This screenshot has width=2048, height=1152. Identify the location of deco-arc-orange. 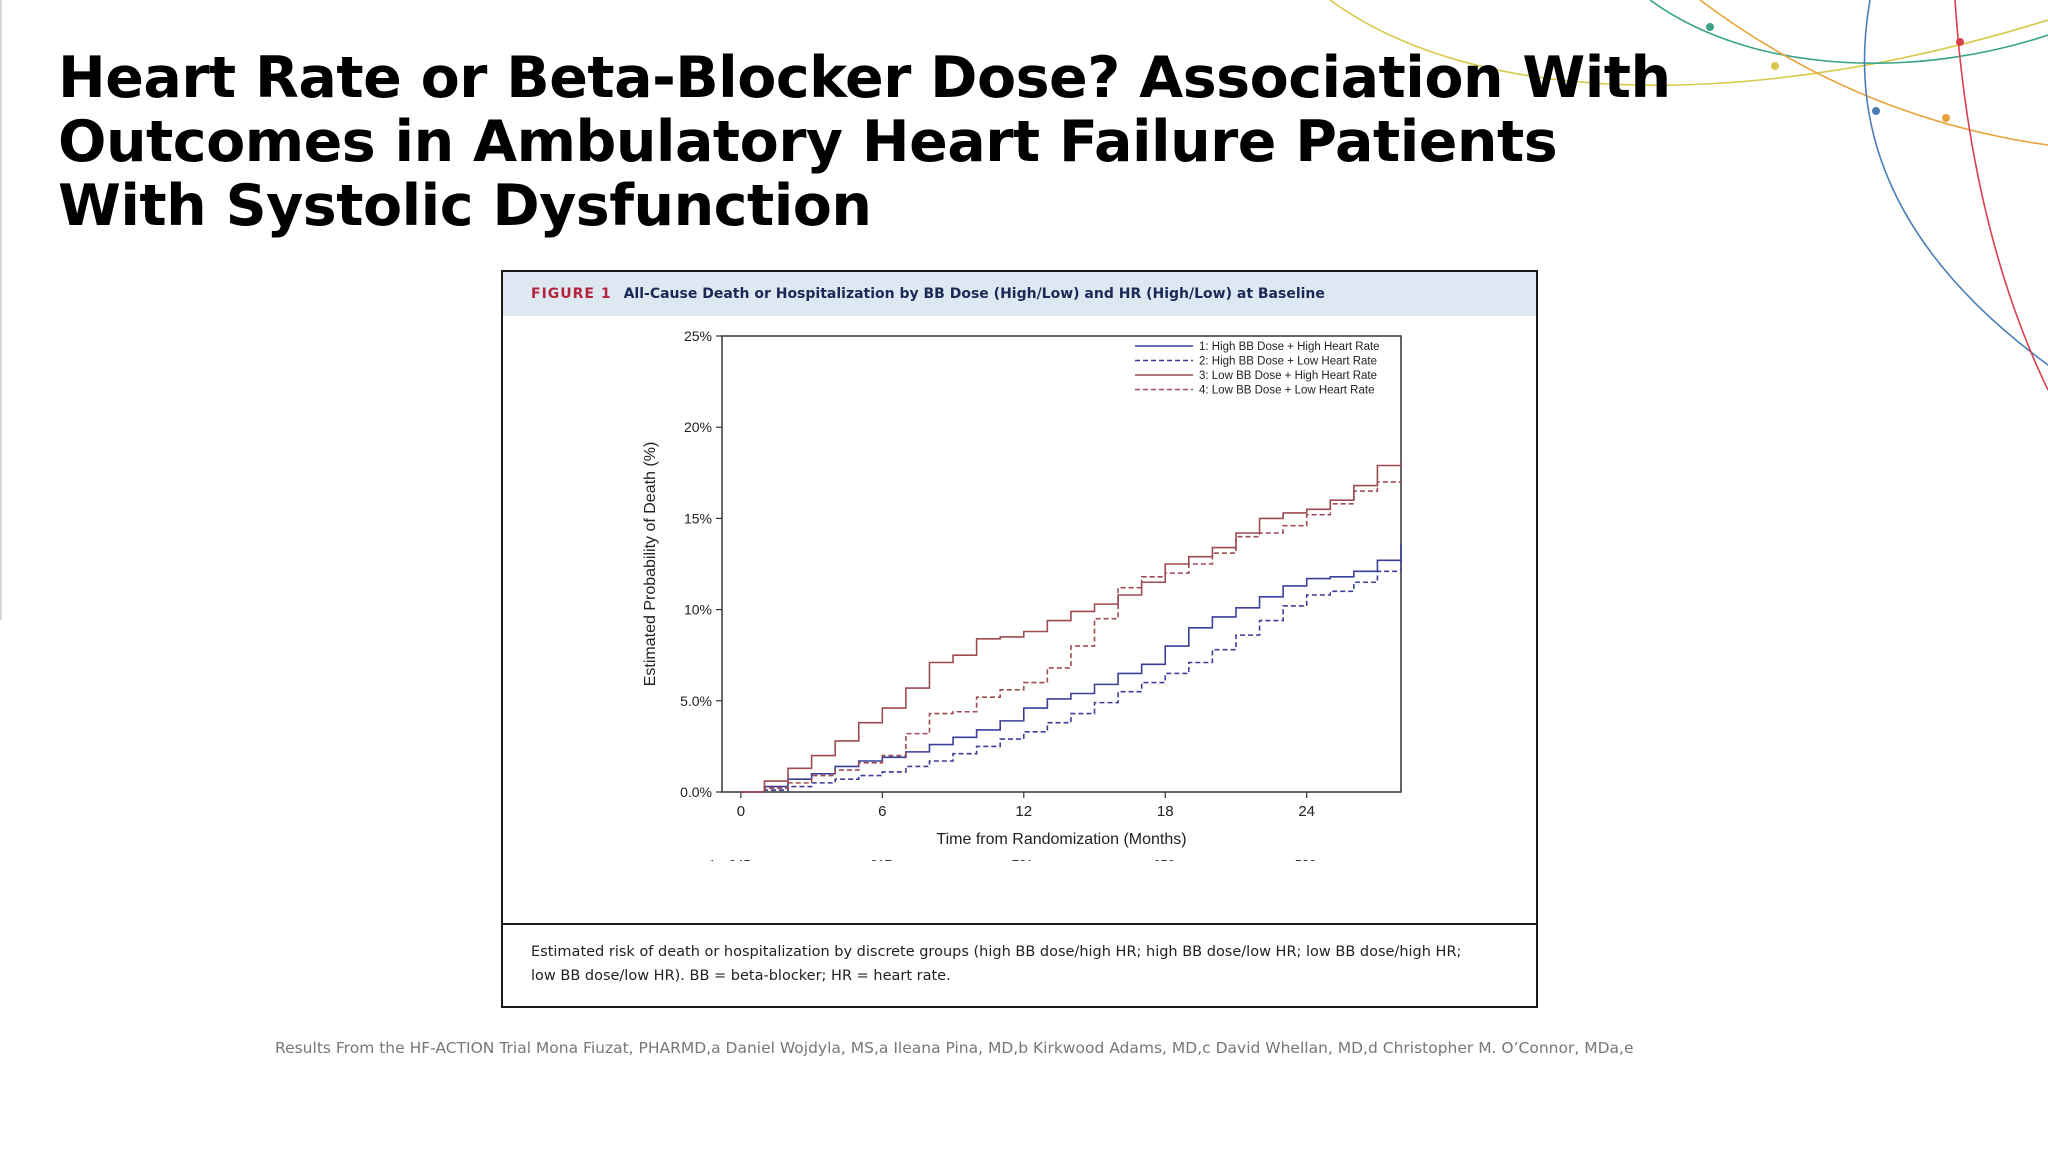
(1873, 73).